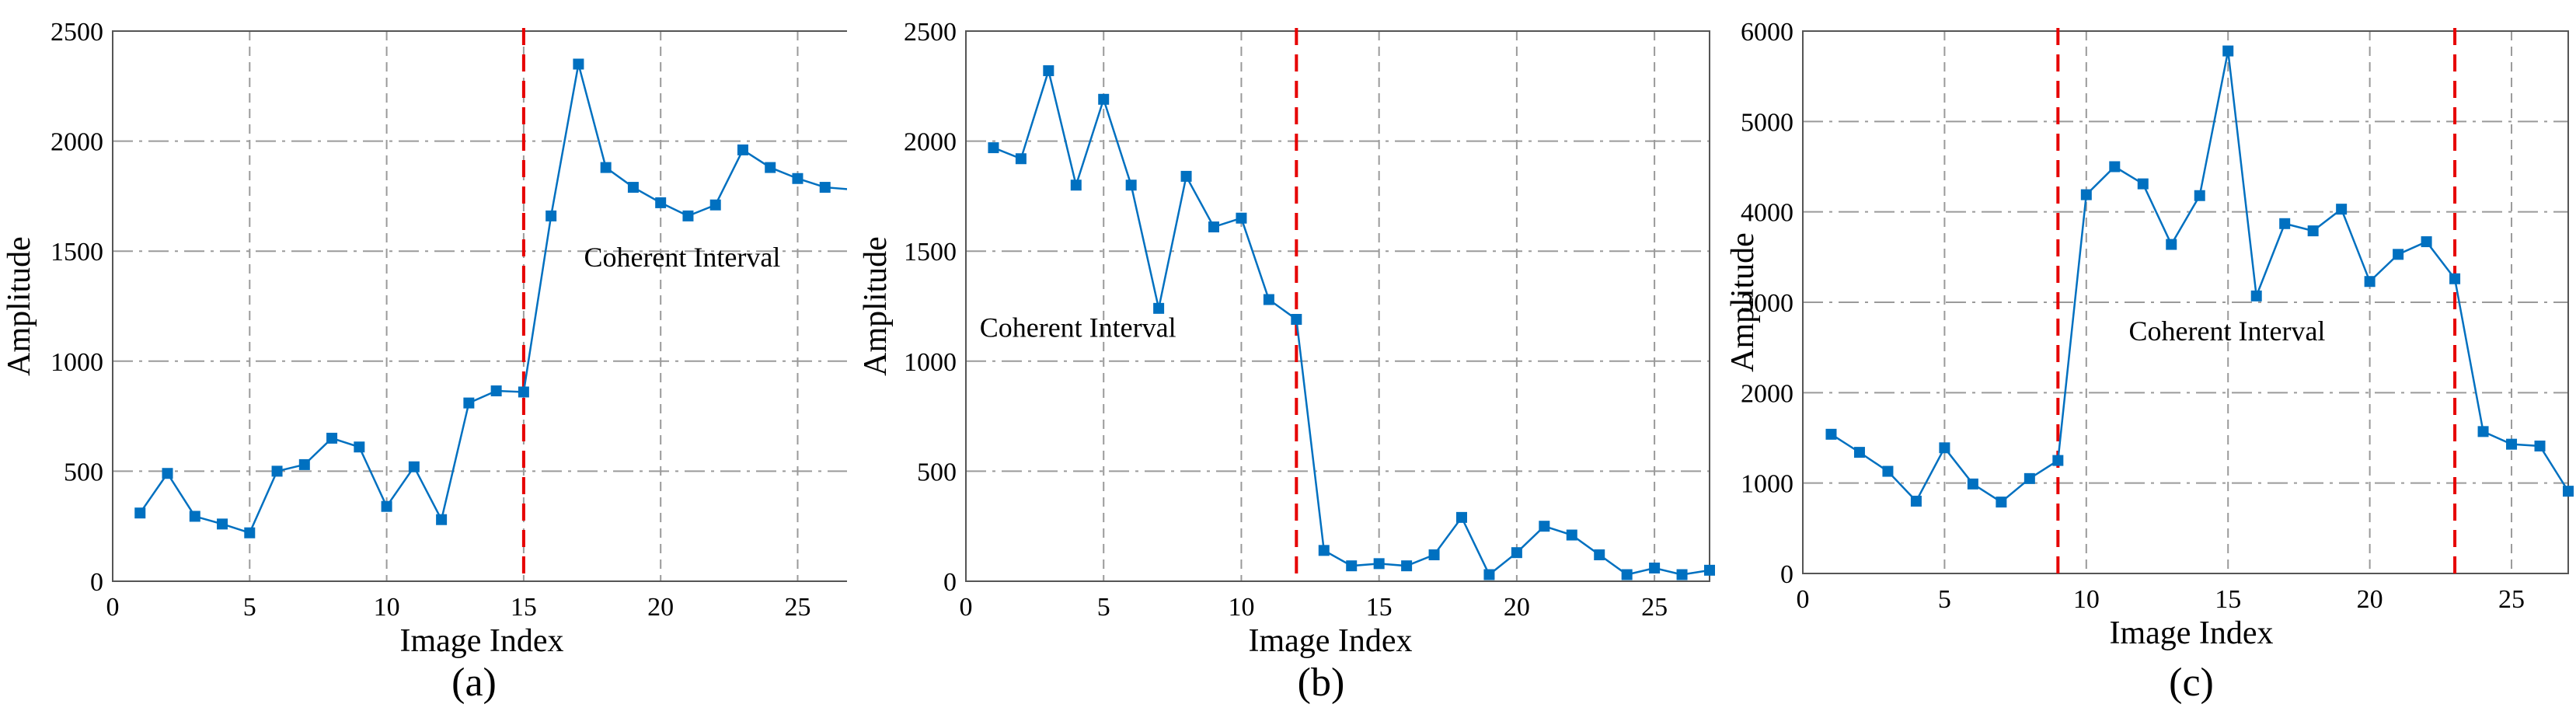 The width and height of the screenshot is (2576, 718). What do you see at coordinates (1767, 304) in the screenshot?
I see `y-tick-label: 3000` at bounding box center [1767, 304].